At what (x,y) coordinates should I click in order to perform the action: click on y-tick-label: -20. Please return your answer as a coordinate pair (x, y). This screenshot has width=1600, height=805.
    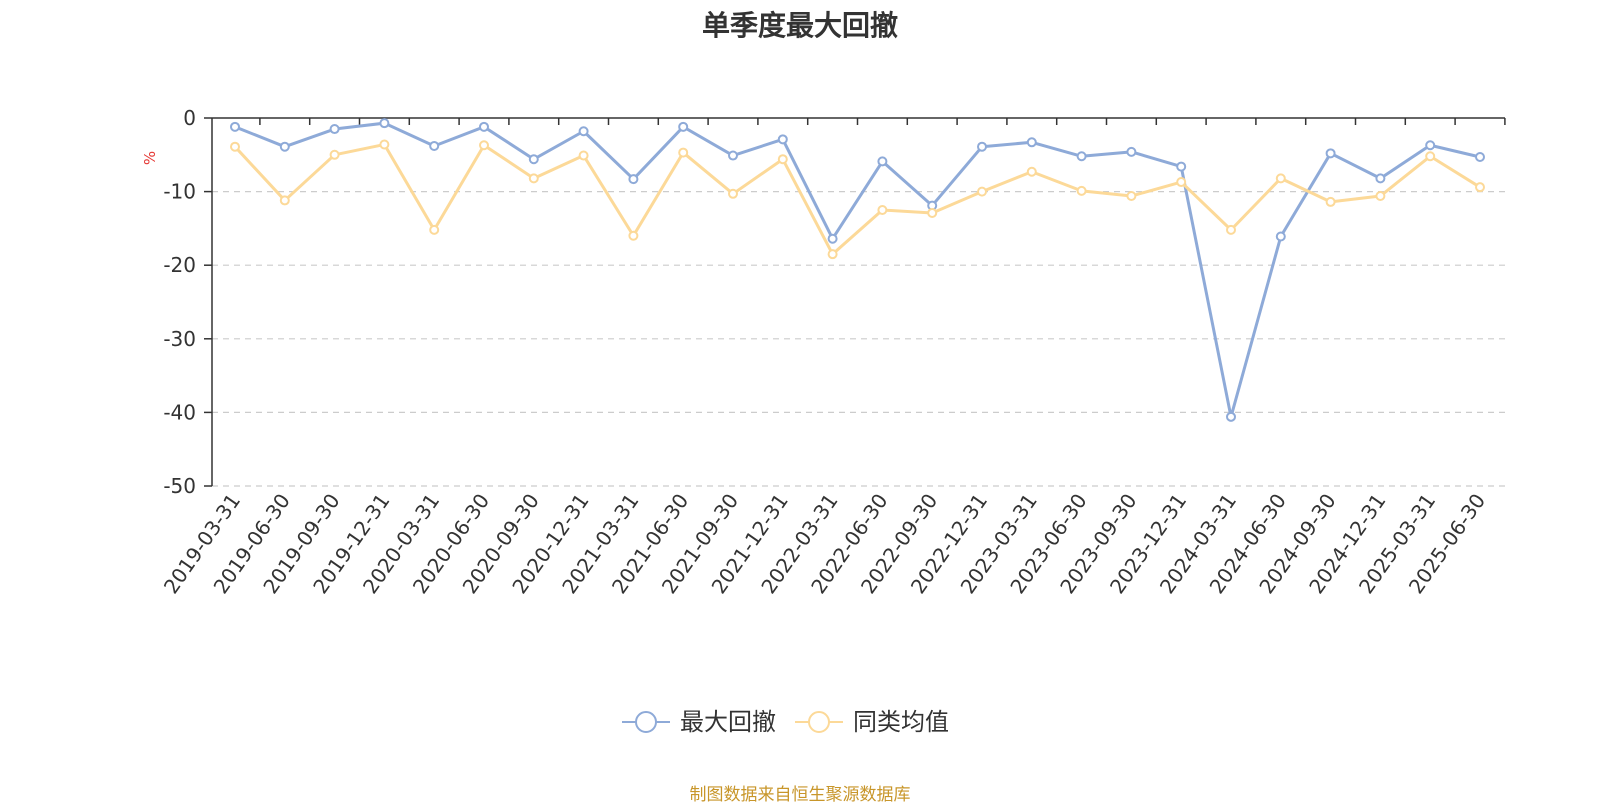
    Looking at the image, I should click on (179, 265).